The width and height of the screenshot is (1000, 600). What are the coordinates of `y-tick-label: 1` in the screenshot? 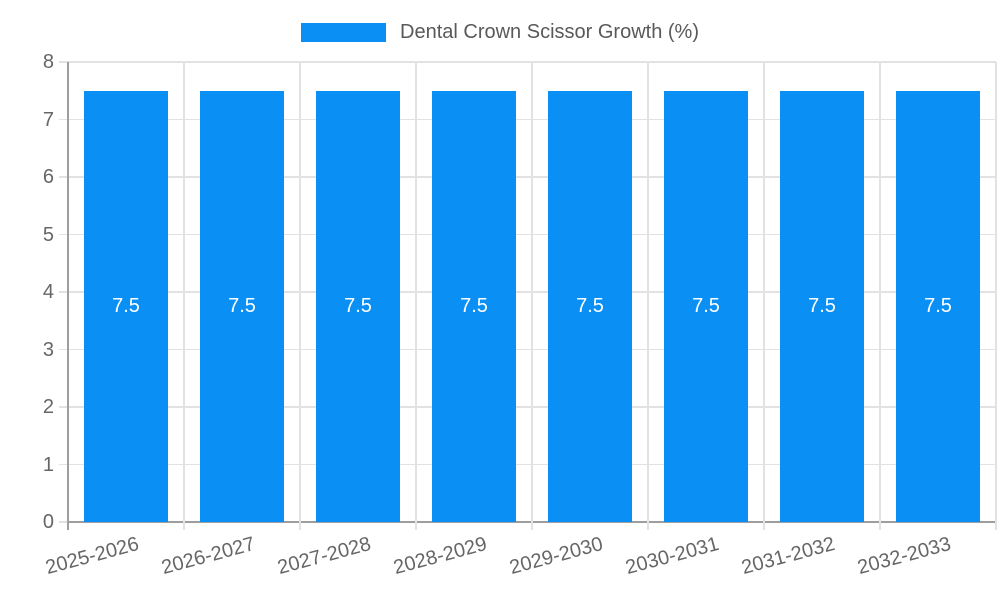 It's located at (48, 464).